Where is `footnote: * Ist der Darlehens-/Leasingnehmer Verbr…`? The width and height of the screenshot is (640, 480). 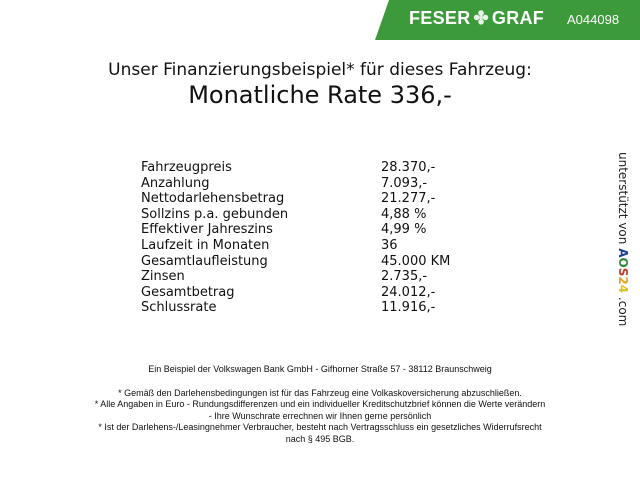 footnote: * Ist der Darlehens-/Leasingnehmer Verbr… is located at coordinates (320, 427).